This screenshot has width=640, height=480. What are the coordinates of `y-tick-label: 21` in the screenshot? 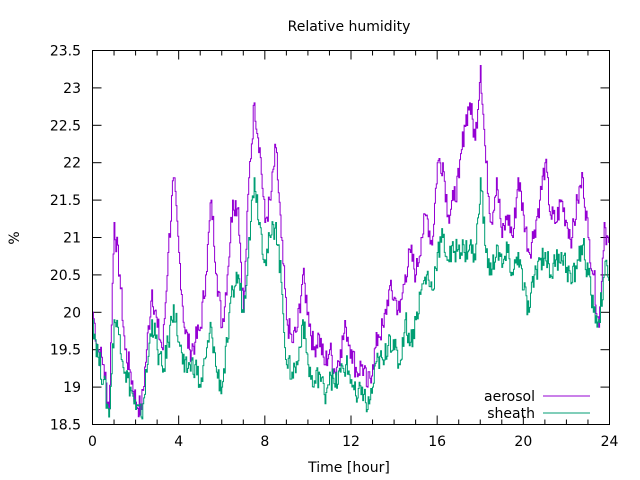 It's located at (72, 239).